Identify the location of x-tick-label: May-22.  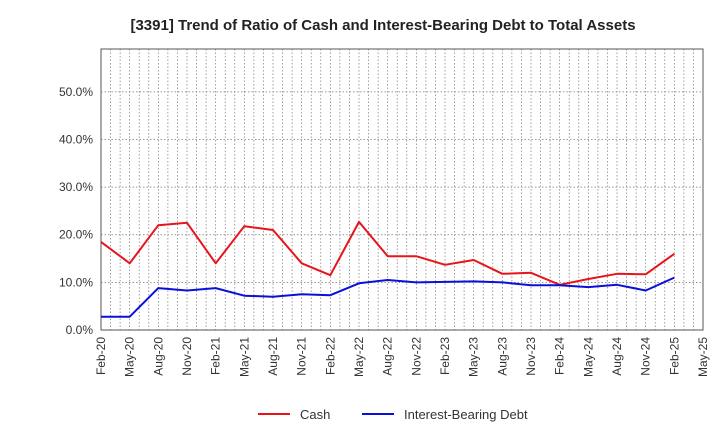
(359, 357).